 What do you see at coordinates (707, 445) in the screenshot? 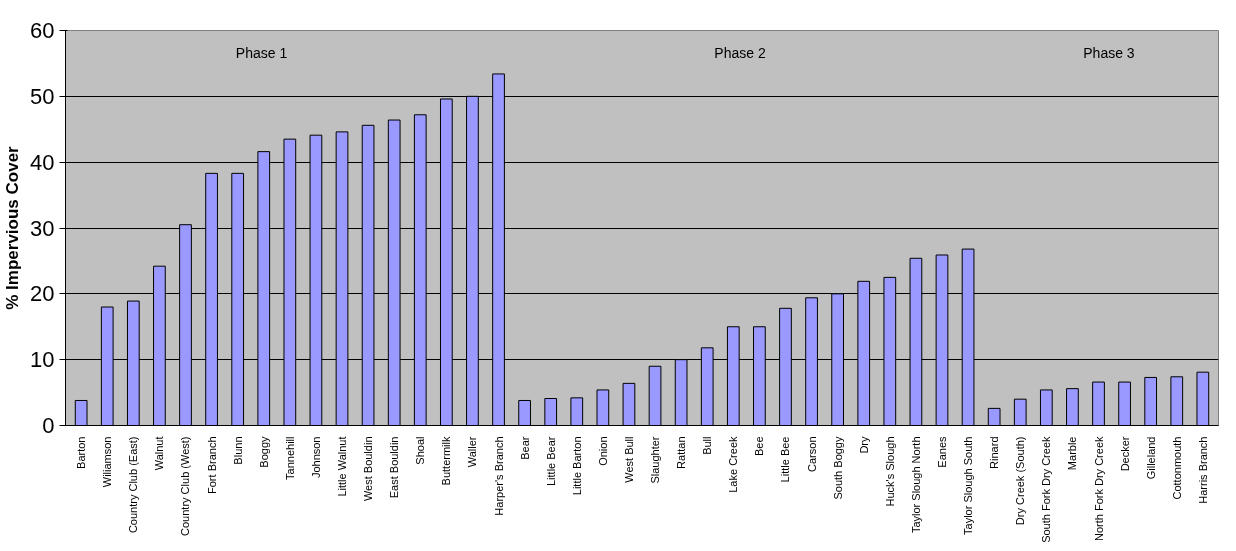
I see `x-tick-label: Bull` at bounding box center [707, 445].